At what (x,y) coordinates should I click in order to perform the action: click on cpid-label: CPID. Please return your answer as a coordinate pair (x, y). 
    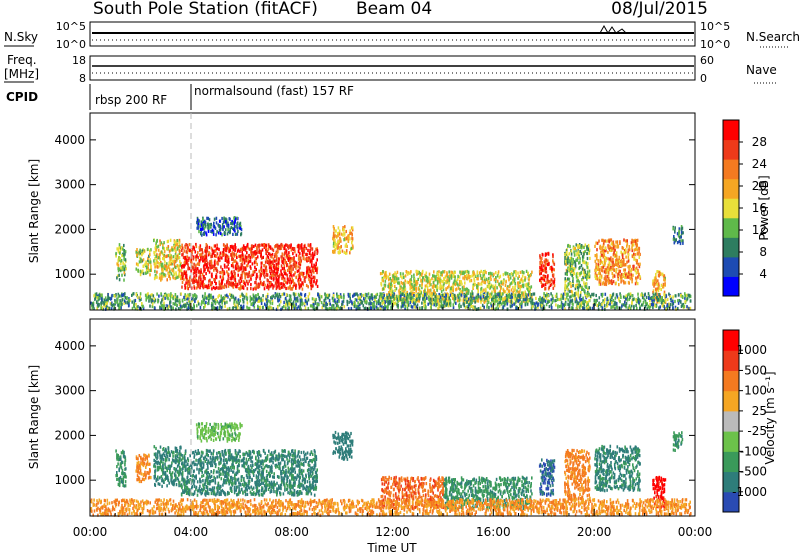
    Looking at the image, I should click on (22, 97).